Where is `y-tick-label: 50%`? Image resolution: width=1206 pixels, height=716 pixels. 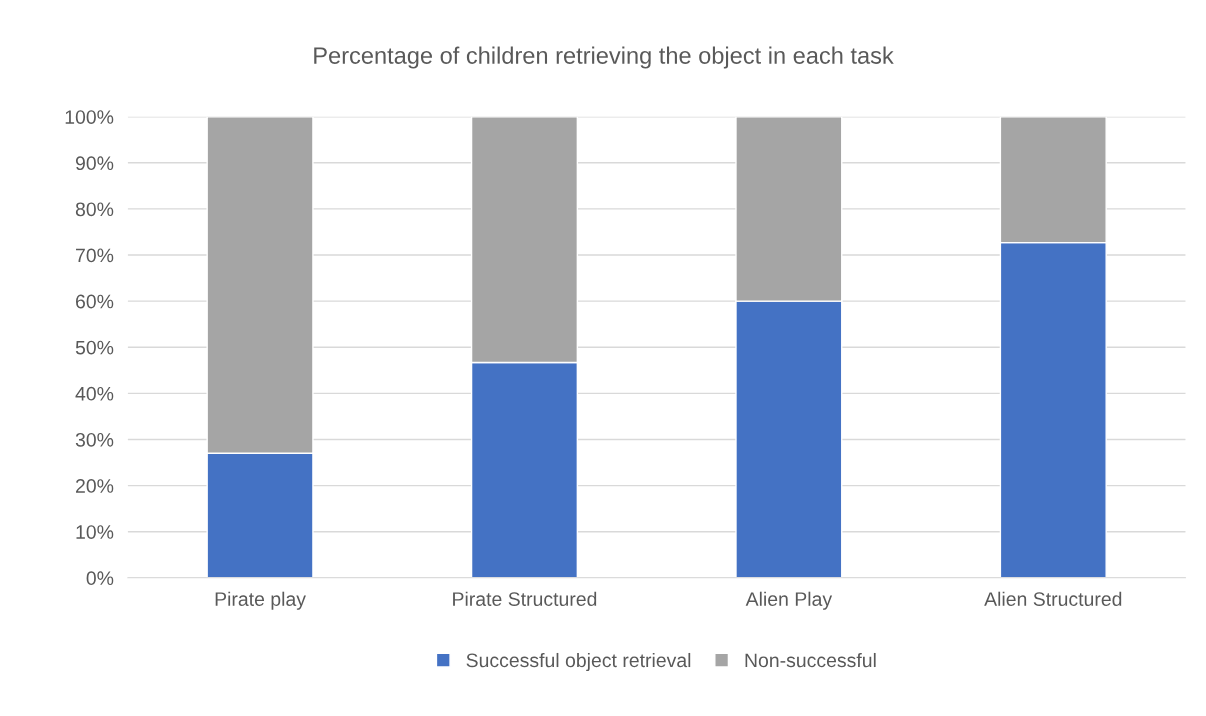
y-tick-label: 50% is located at coordinates (94, 347).